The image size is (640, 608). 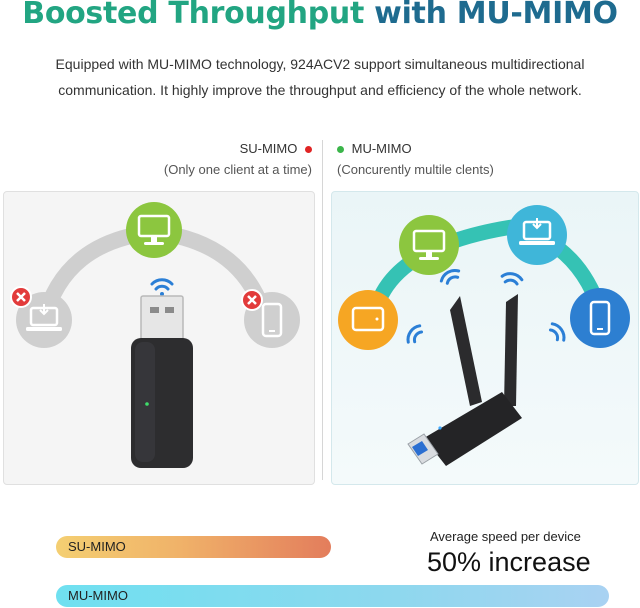 What do you see at coordinates (98, 595) in the screenshot?
I see `mu-mimo-bar-label: MU-MIMO` at bounding box center [98, 595].